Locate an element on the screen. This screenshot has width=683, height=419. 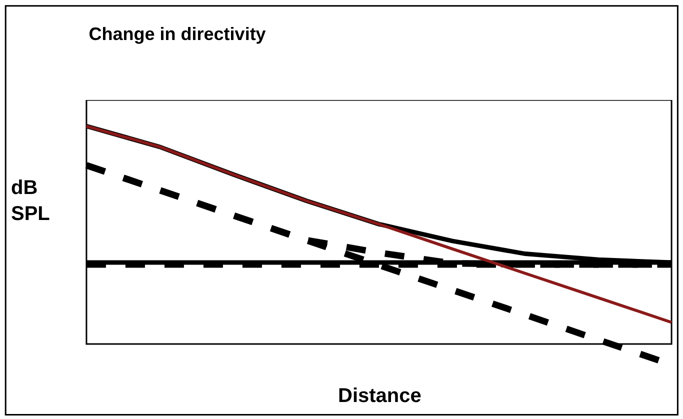
x-axis-title: Distance is located at coordinates (380, 396).